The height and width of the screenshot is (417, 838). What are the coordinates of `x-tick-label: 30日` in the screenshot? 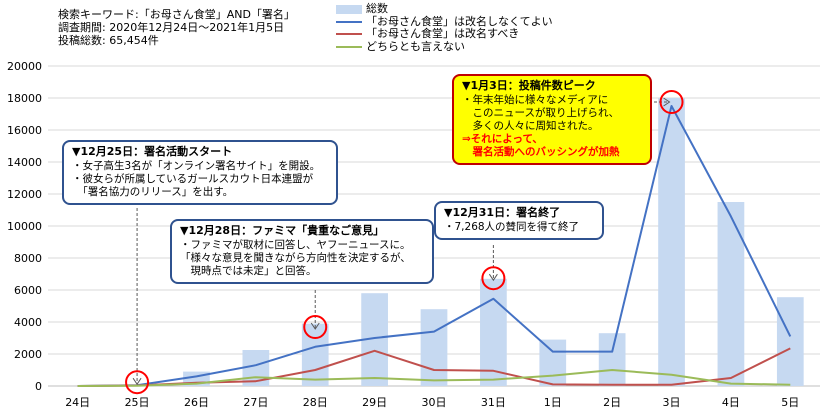 It's located at (434, 402).